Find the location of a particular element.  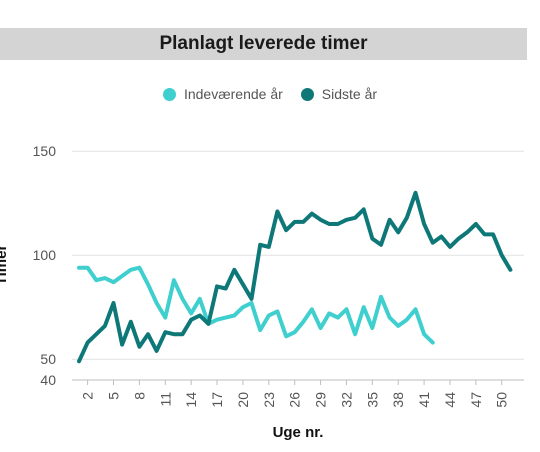

y-tick-label: 150 is located at coordinates (45, 151).